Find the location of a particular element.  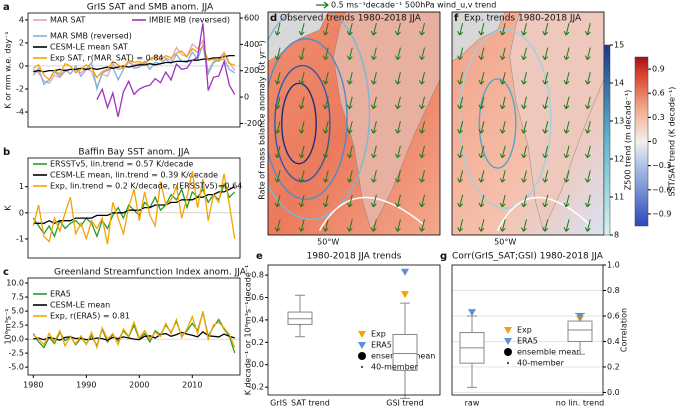

y-axis-label: 10⁶m³s⁻¹ is located at coordinates (8, 327).